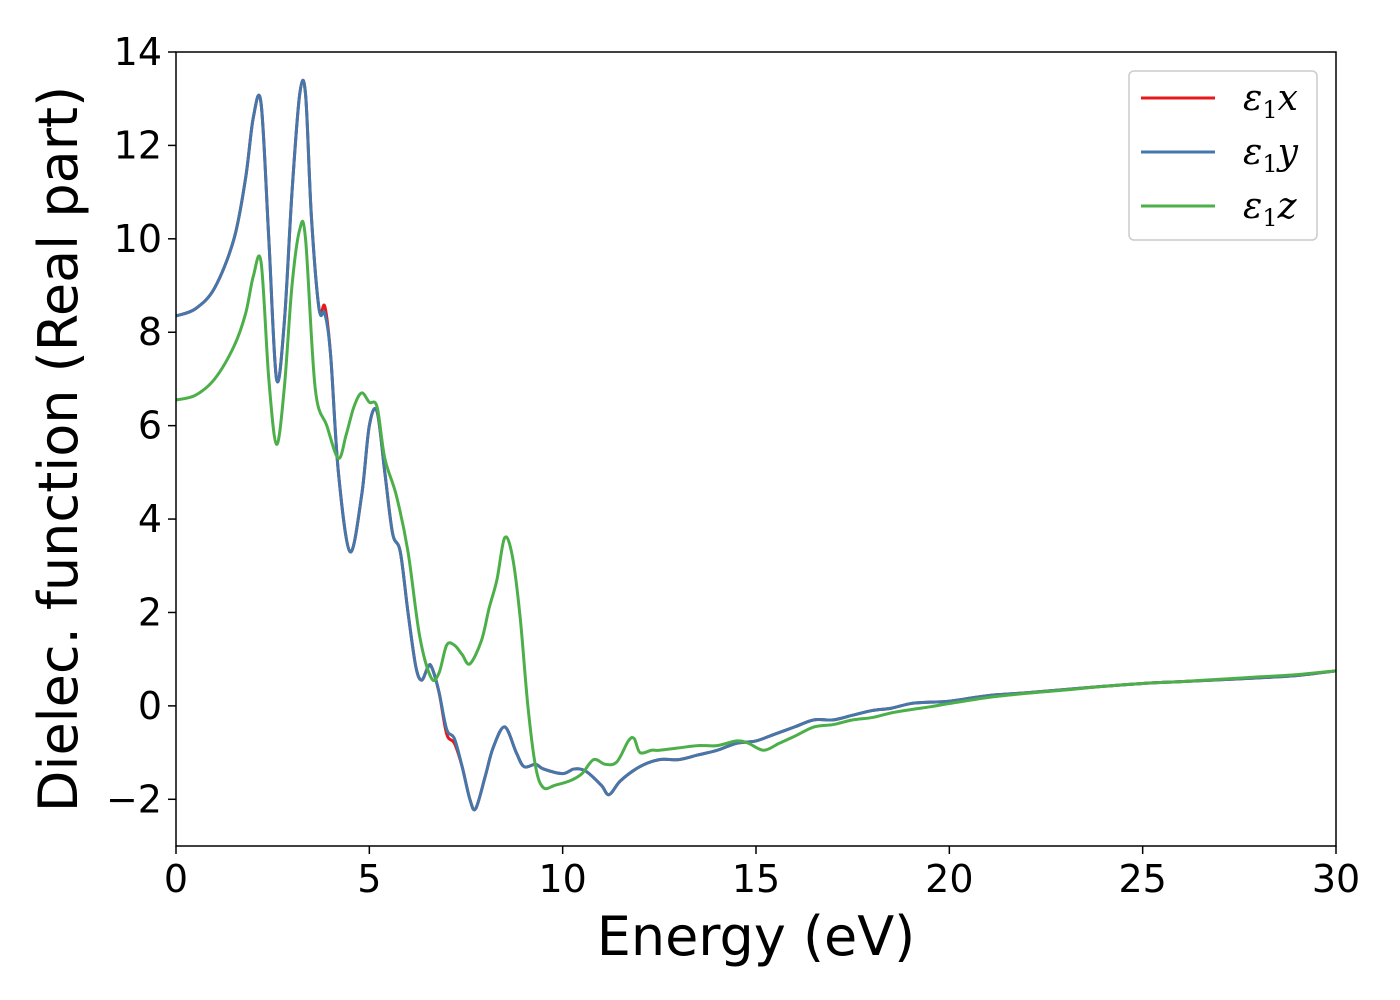  I want to click on y-tick-label: 4, so click(150, 519).